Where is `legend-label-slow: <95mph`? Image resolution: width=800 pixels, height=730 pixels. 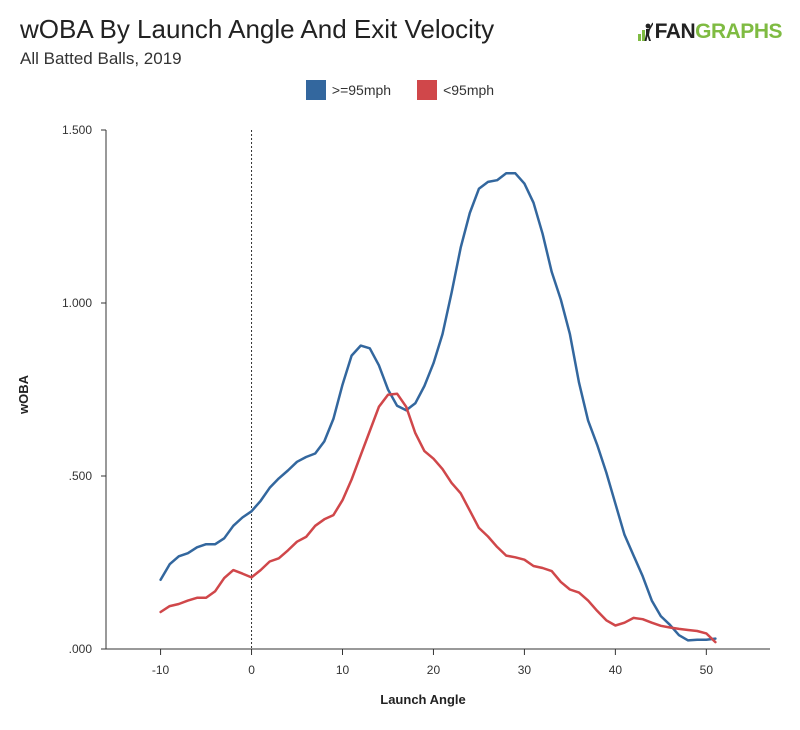 legend-label-slow: <95mph is located at coordinates (469, 90).